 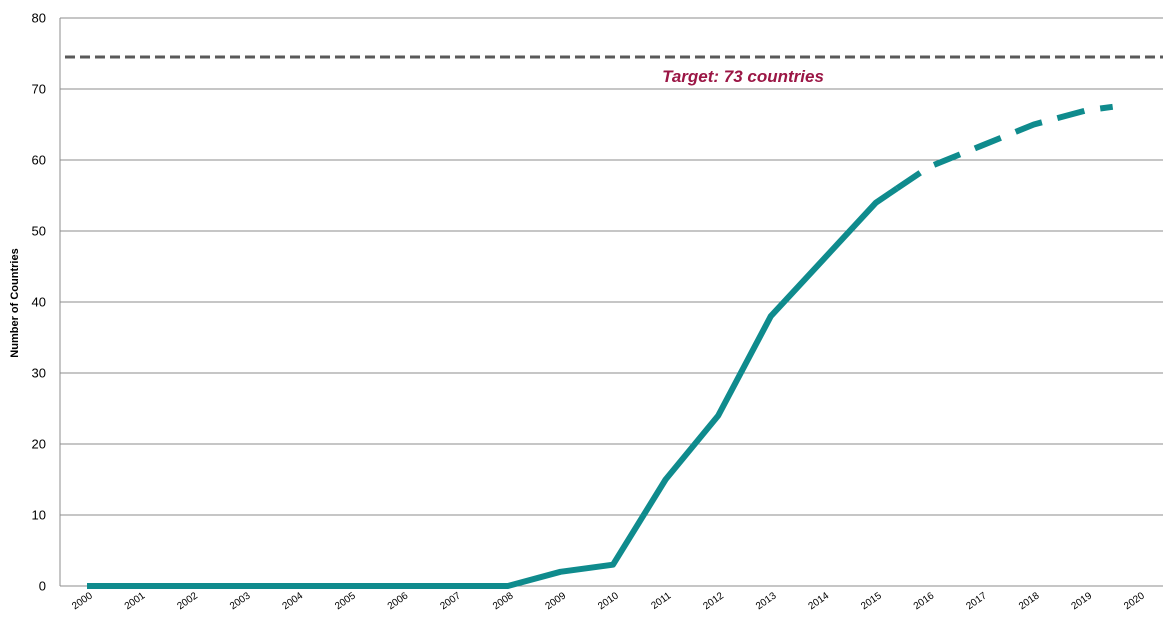 What do you see at coordinates (15, 302) in the screenshot?
I see `y-axis-label: Number of Countries` at bounding box center [15, 302].